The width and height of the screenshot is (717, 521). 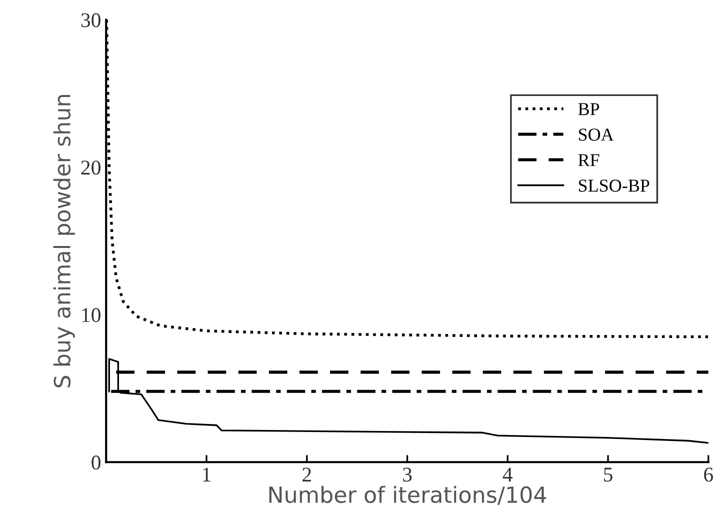 I want to click on legend-label: BP, so click(x=589, y=109).